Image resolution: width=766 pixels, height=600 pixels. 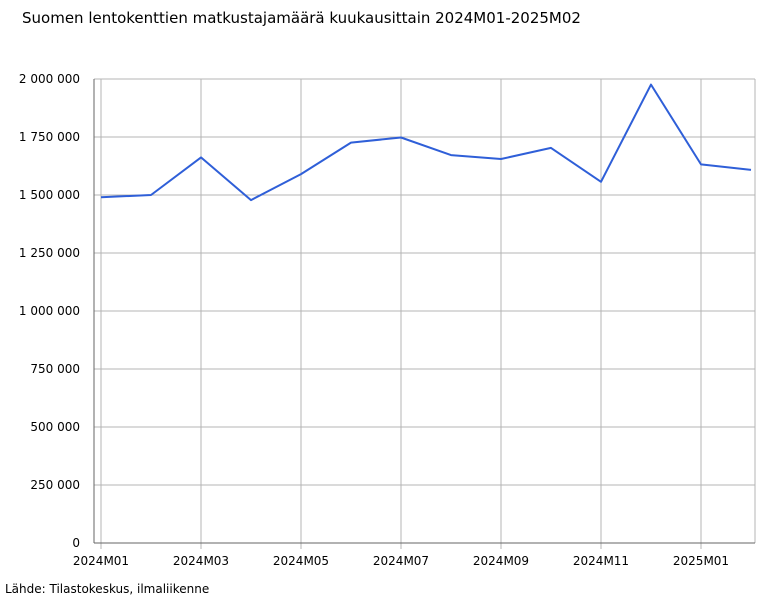 What do you see at coordinates (55, 485) in the screenshot?
I see `y-tick-label: 250 000` at bounding box center [55, 485].